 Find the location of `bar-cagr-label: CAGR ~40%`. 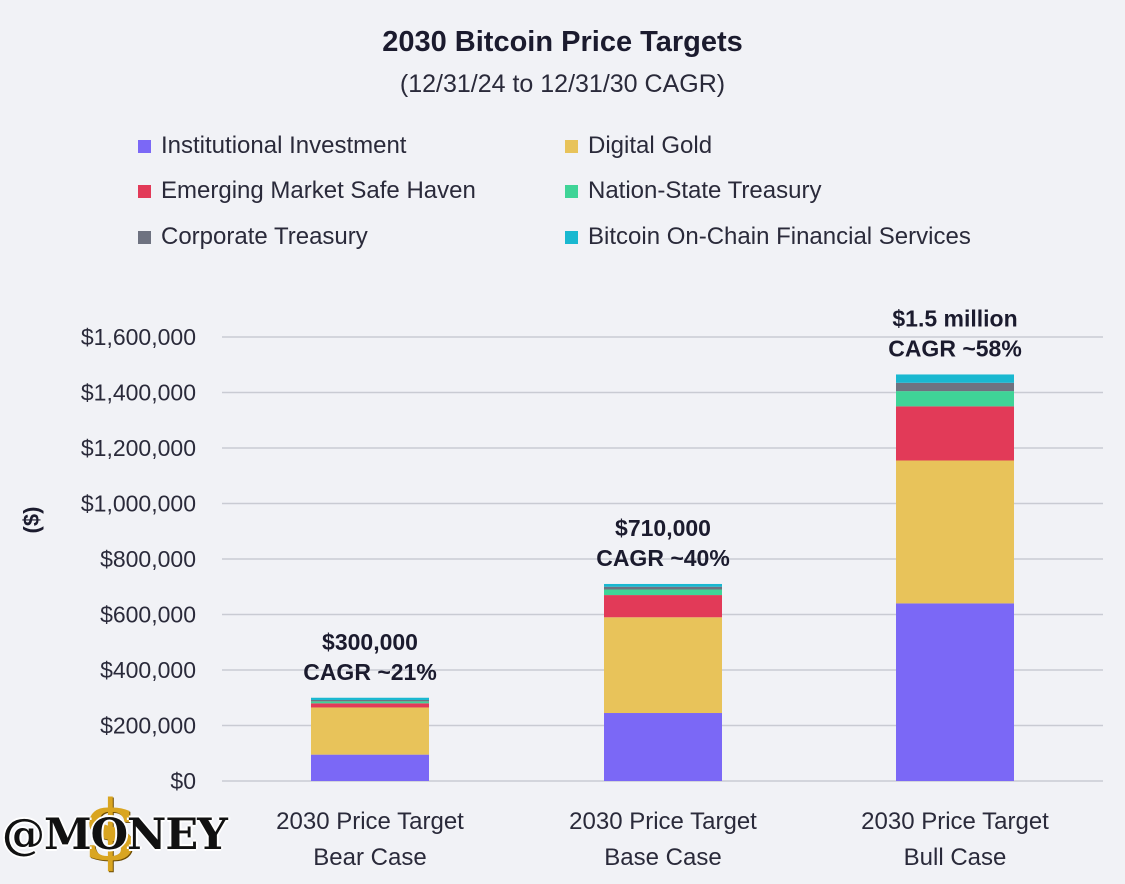

bar-cagr-label: CAGR ~40% is located at coordinates (663, 558).